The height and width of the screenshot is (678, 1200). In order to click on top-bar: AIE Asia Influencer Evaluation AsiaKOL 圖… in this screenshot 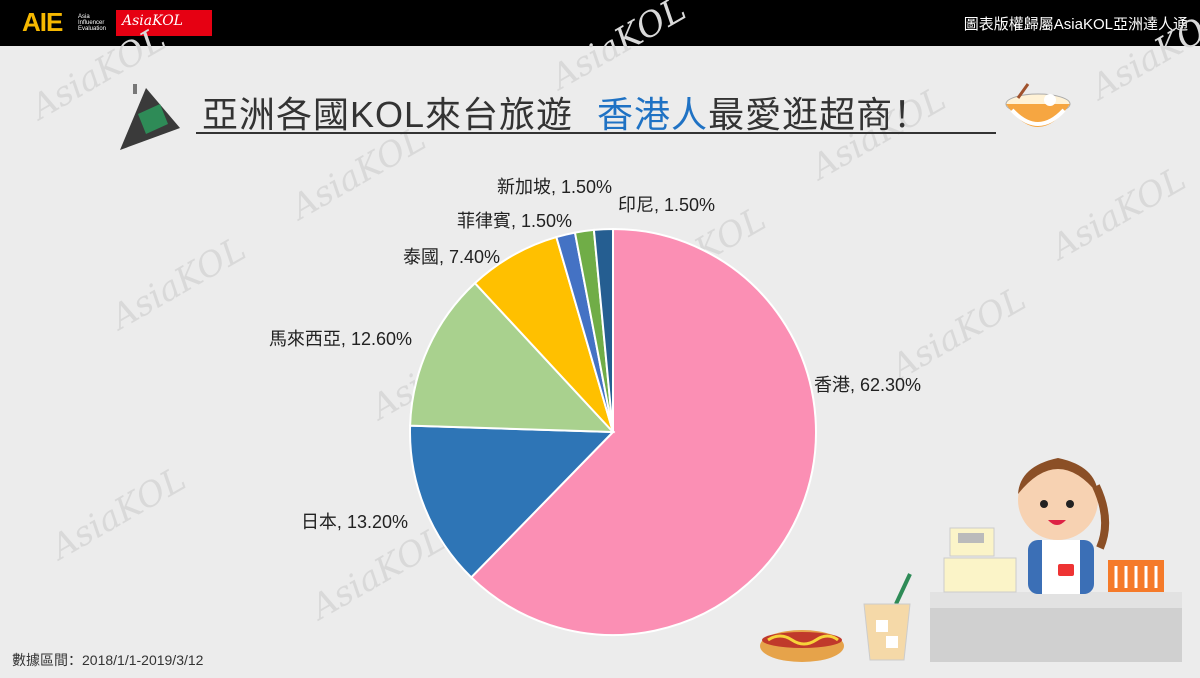, I will do `click(600, 23)`.